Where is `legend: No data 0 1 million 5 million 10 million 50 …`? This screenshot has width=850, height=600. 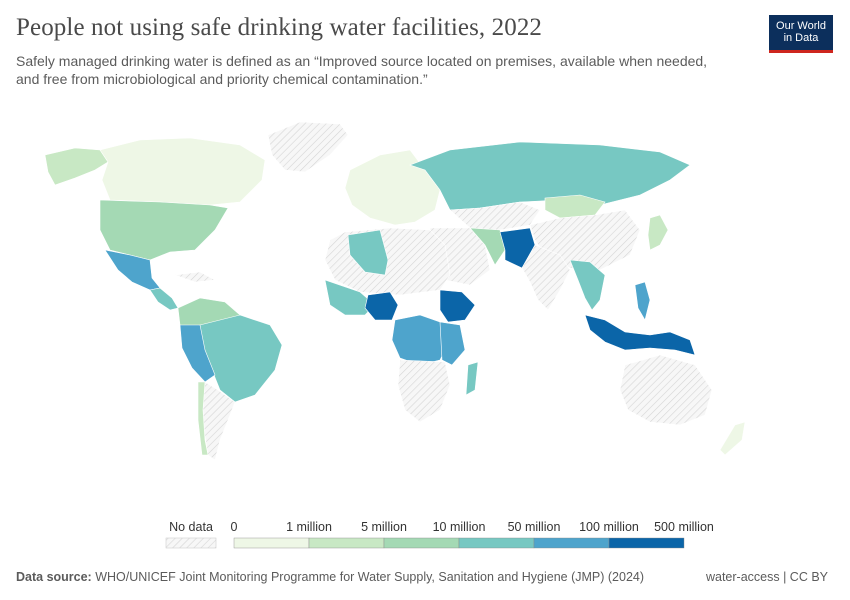 legend: No data 0 1 million 5 million 10 million 50 … is located at coordinates (439, 534).